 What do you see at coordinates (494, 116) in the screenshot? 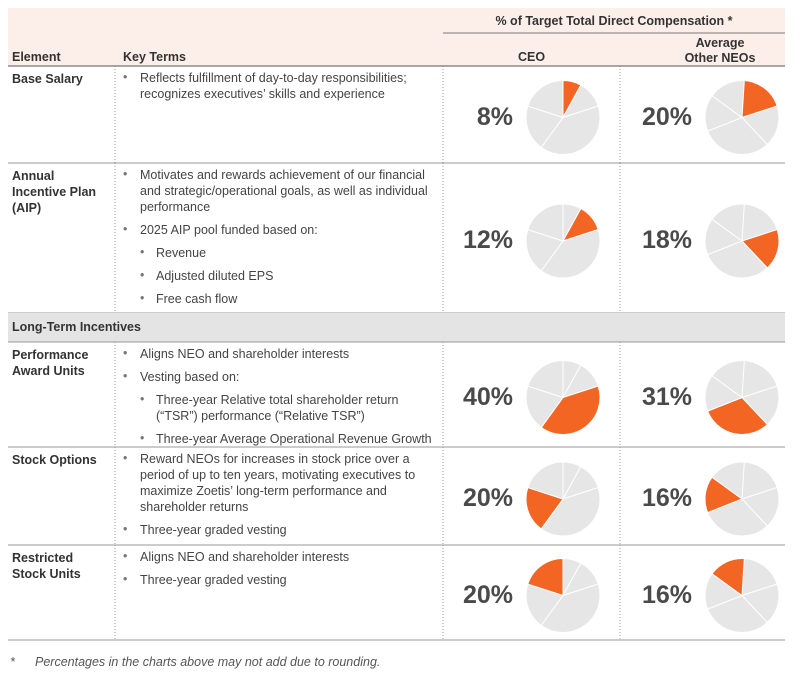
I see `percent: 8%` at bounding box center [494, 116].